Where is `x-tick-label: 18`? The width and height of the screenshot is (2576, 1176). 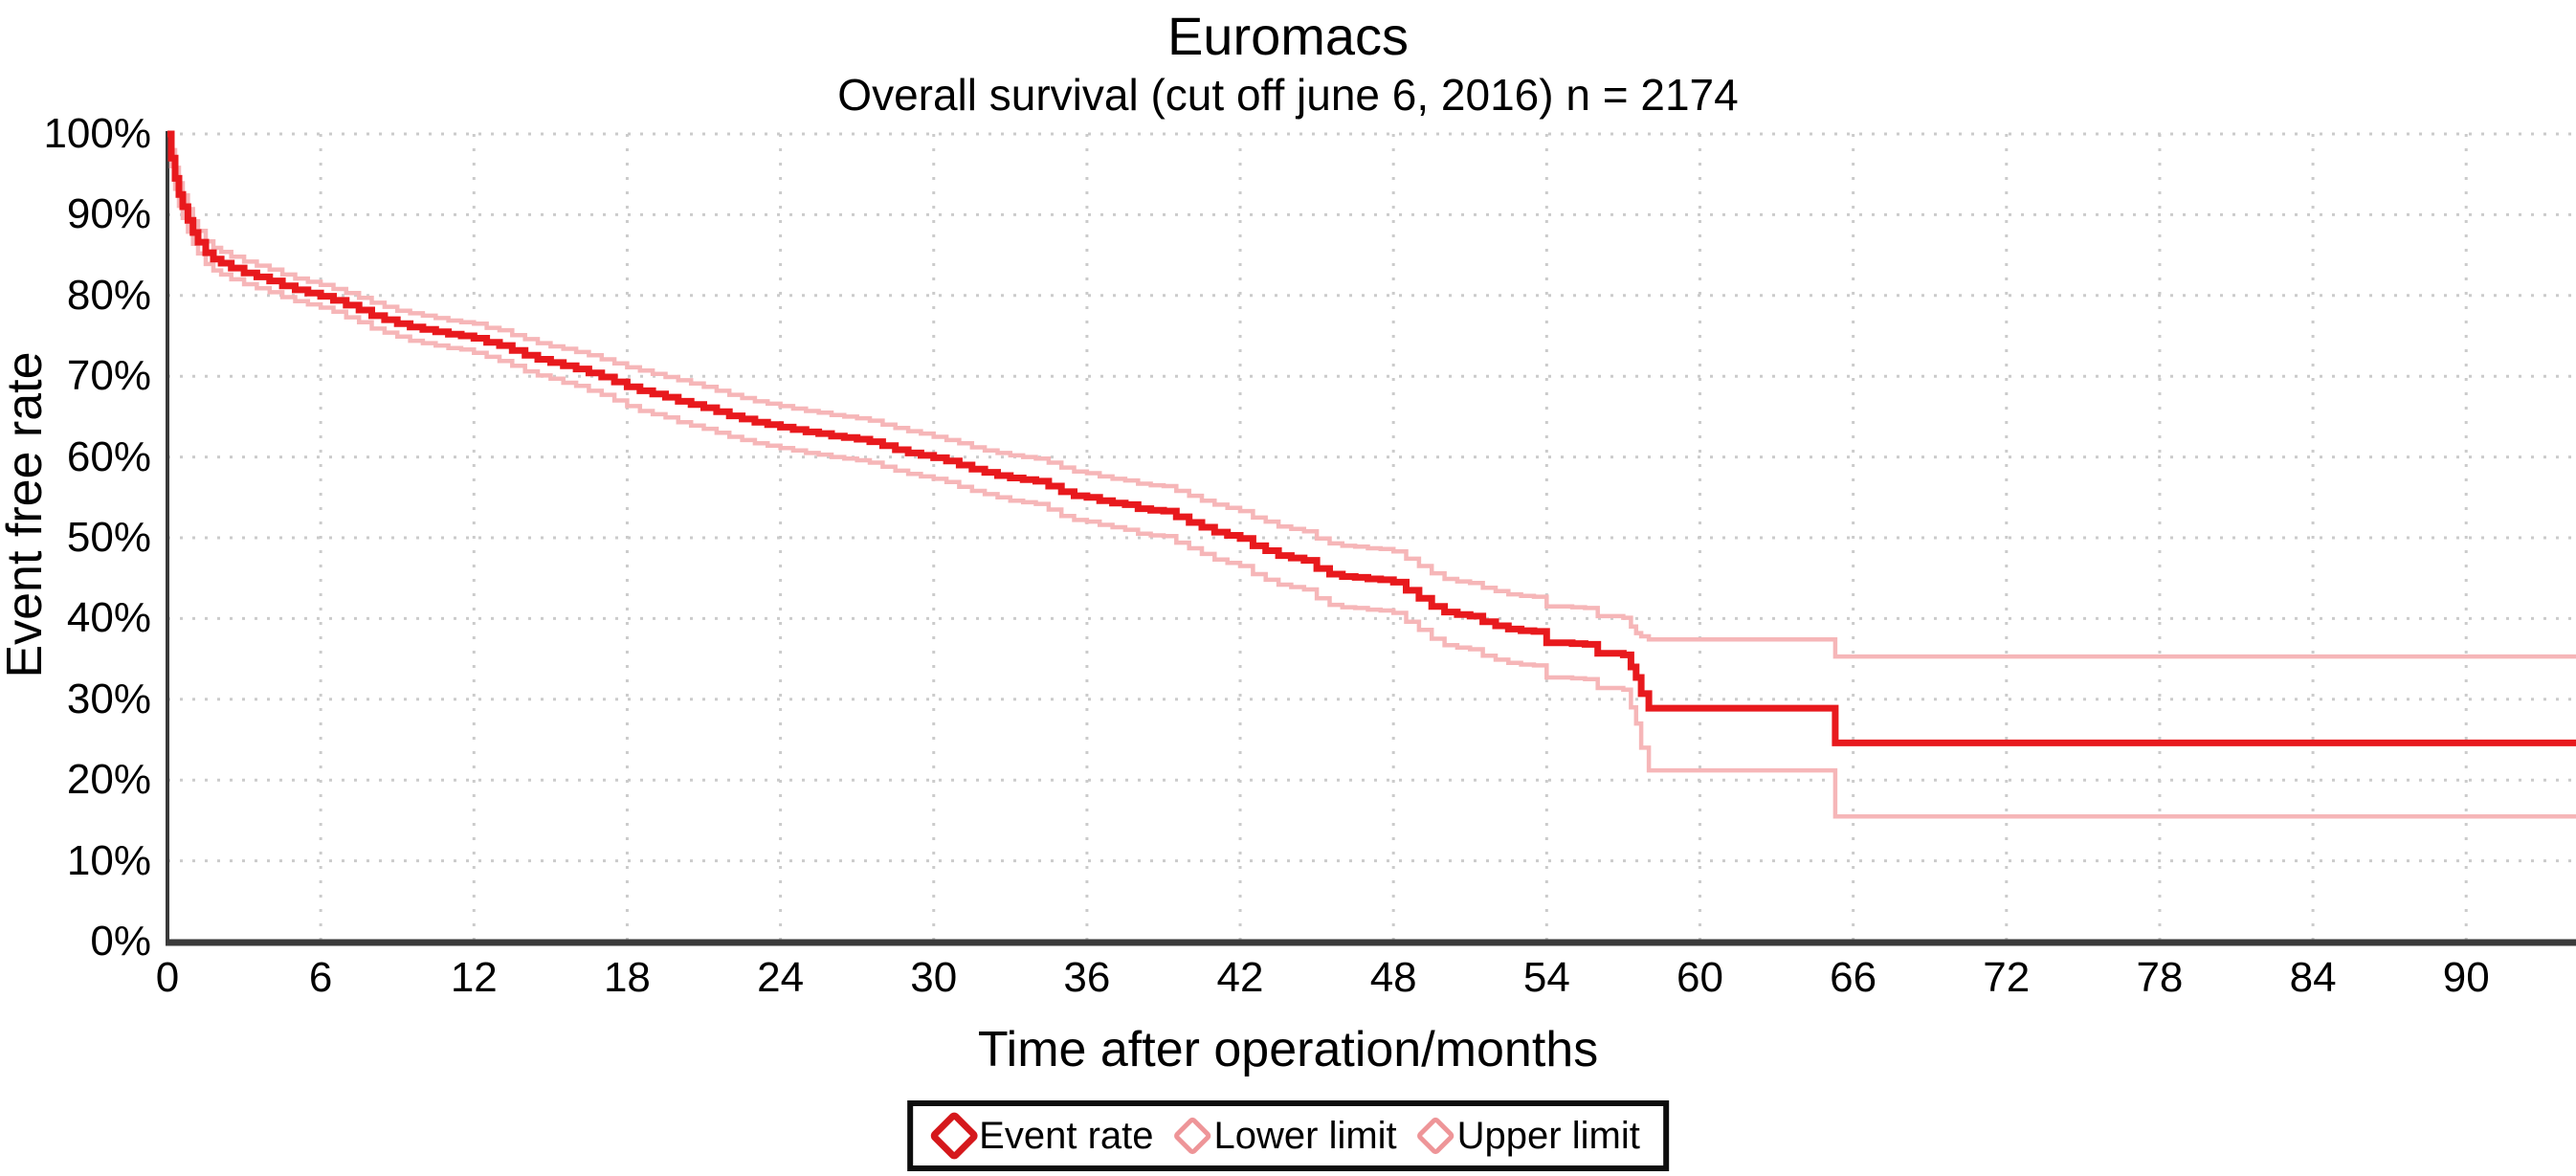
x-tick-label: 18 is located at coordinates (627, 977).